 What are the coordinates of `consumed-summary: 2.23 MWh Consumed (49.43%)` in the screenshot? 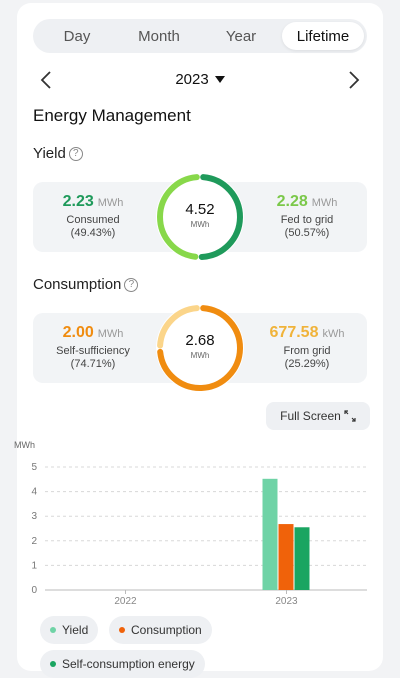 It's located at (93, 217).